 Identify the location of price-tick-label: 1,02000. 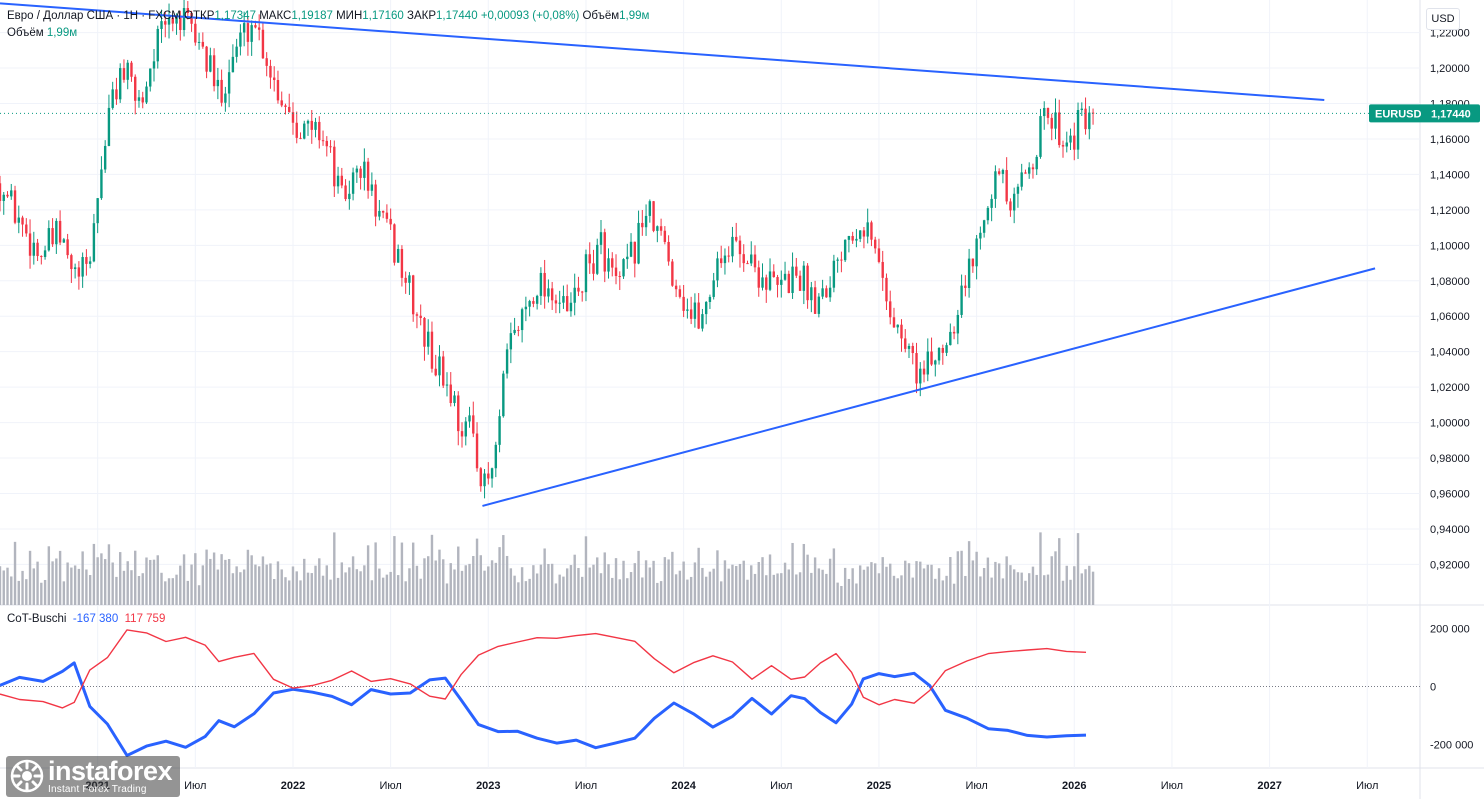
(1450, 388).